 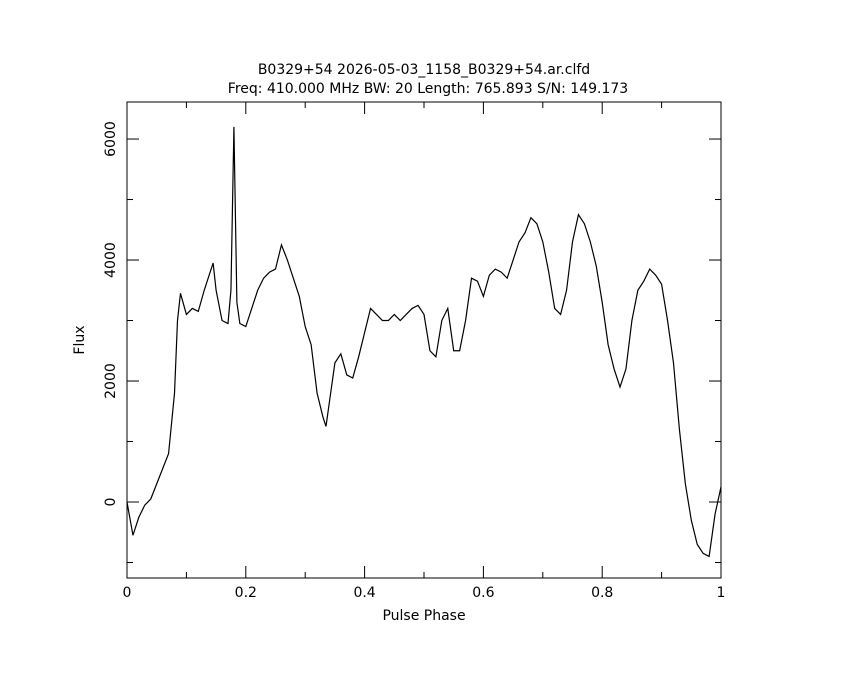 What do you see at coordinates (111, 139) in the screenshot?
I see `y-tick-label: 6000` at bounding box center [111, 139].